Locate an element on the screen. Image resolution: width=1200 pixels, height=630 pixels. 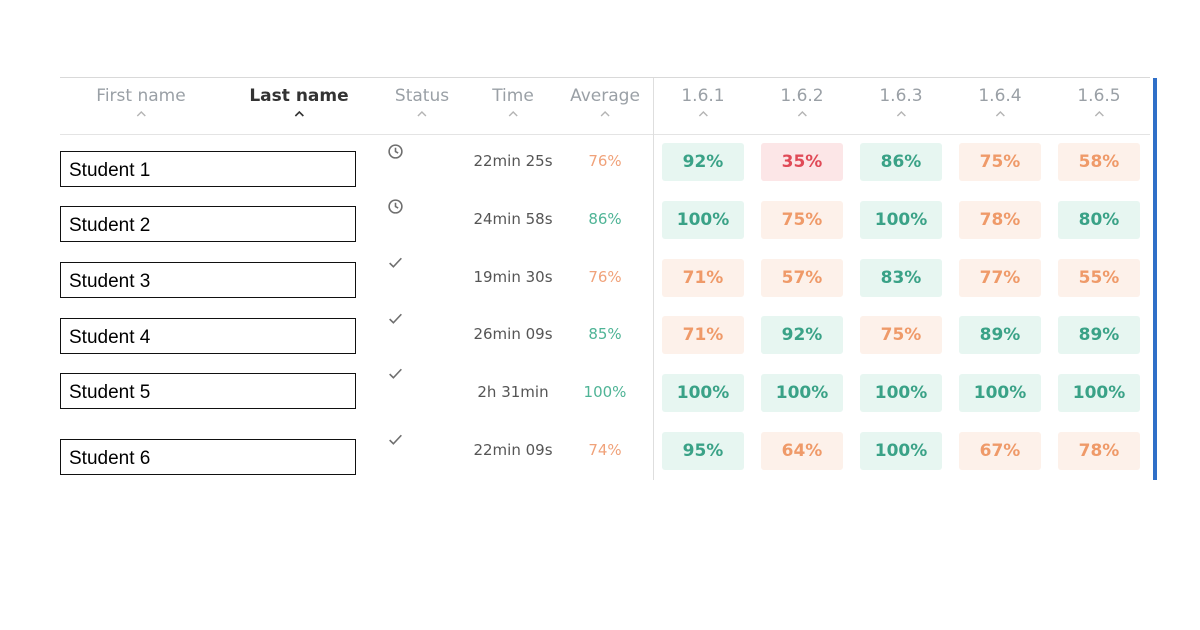
column-header-average: Average is located at coordinates (605, 102).